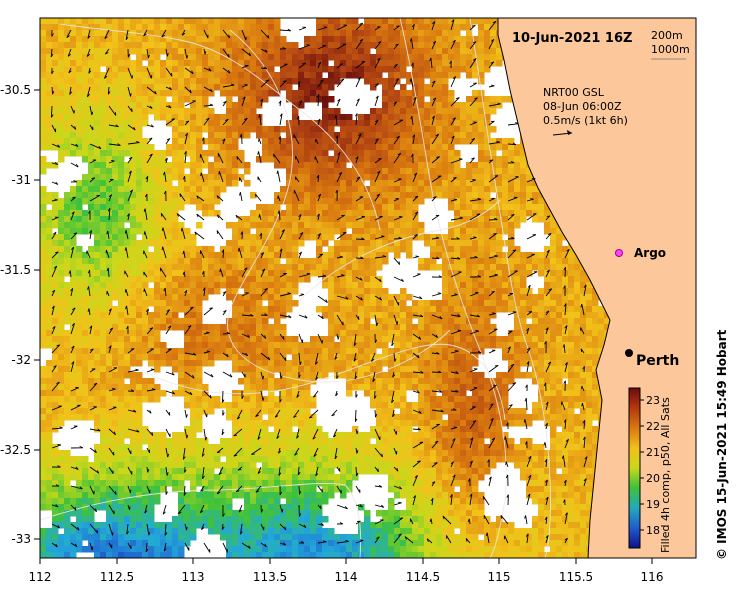 This screenshot has height=592, width=739. Describe the element at coordinates (667, 35) in the screenshot. I see `contour-legend-200m: 200m` at that location.